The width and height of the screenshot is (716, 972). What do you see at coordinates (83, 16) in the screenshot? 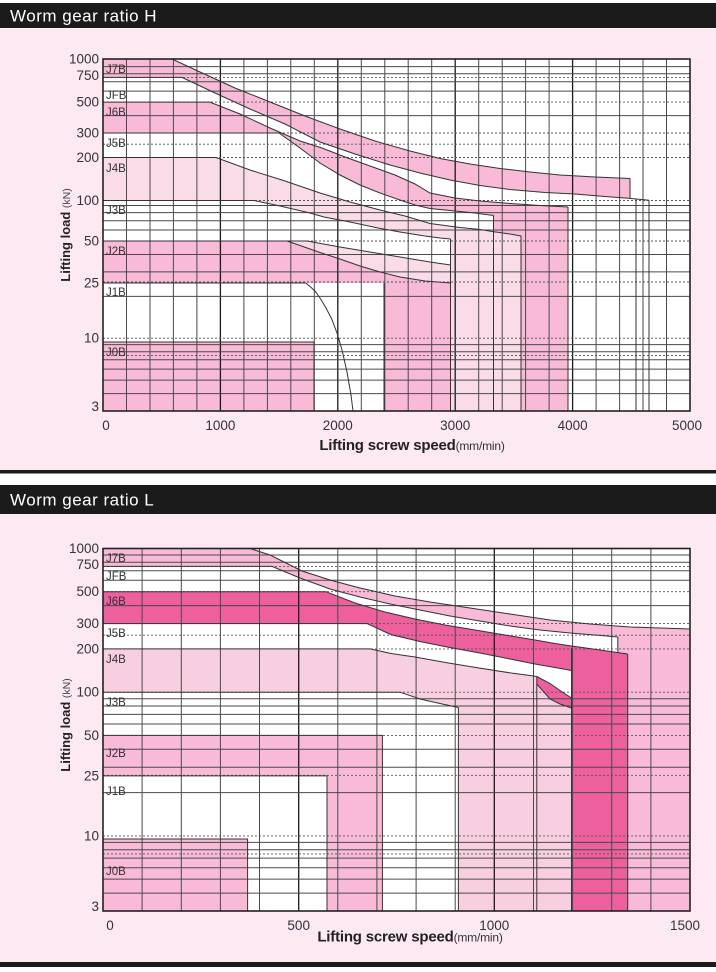
I see `svg-text: Worm gear ratio H` at bounding box center [83, 16].